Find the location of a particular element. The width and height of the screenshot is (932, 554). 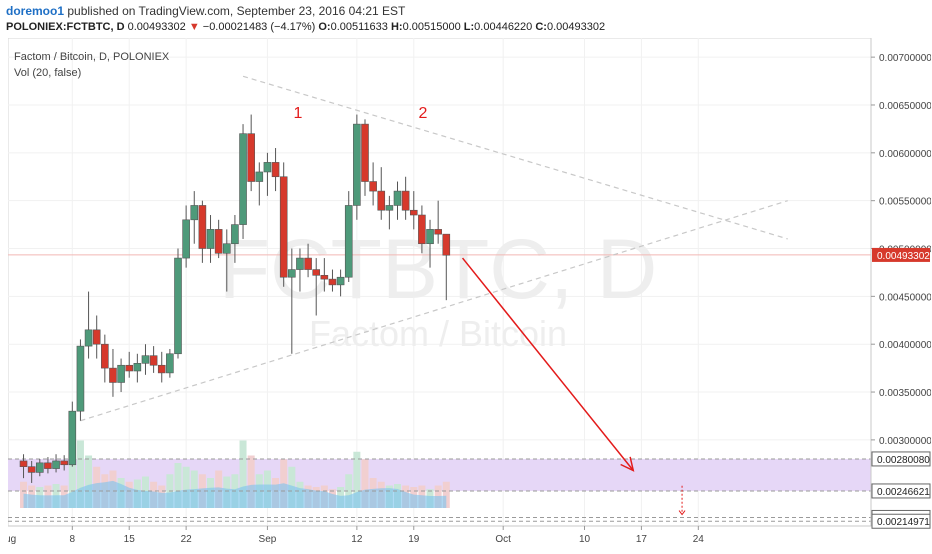

time-tick-label: Aug is located at coordinates (12, 539).